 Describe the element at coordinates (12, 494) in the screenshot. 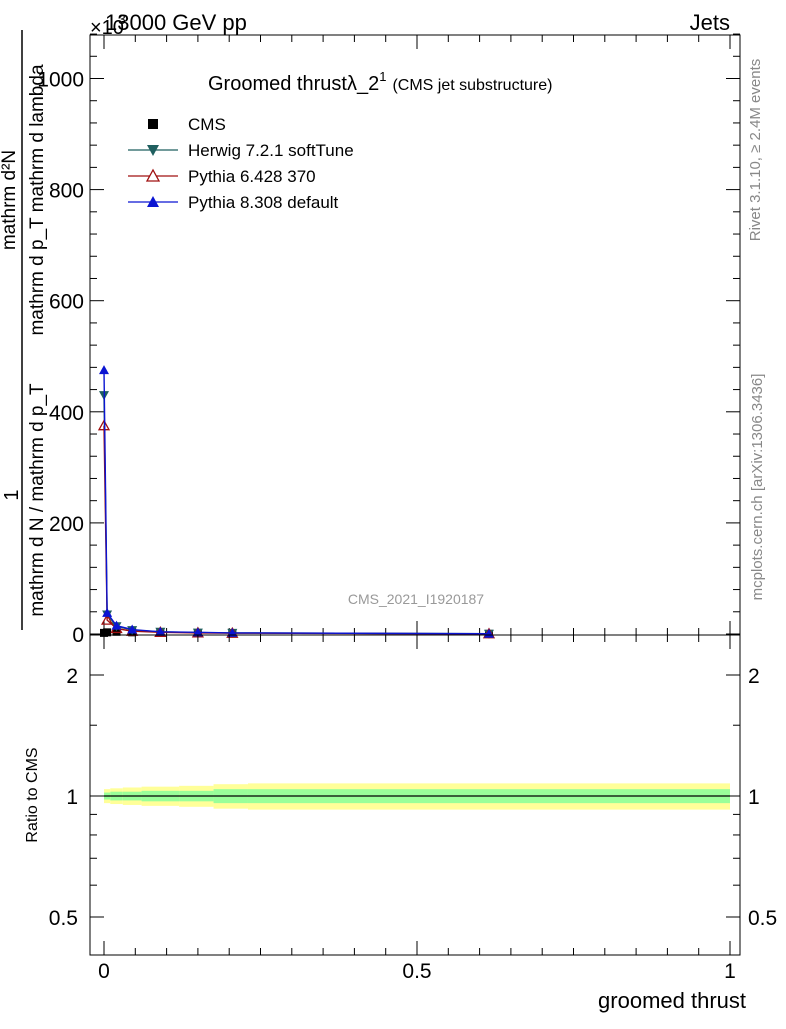

I see `ylabel-prefix-num: 1` at that location.